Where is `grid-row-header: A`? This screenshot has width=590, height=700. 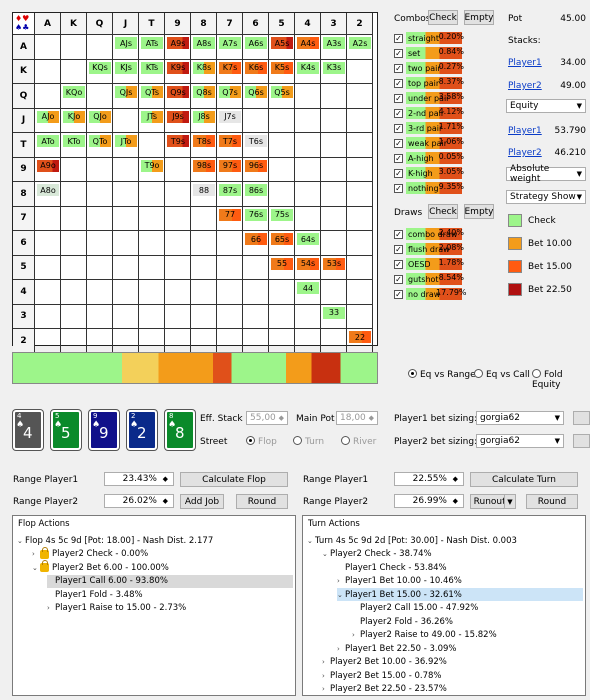 grid-row-header: A is located at coordinates (24, 47).